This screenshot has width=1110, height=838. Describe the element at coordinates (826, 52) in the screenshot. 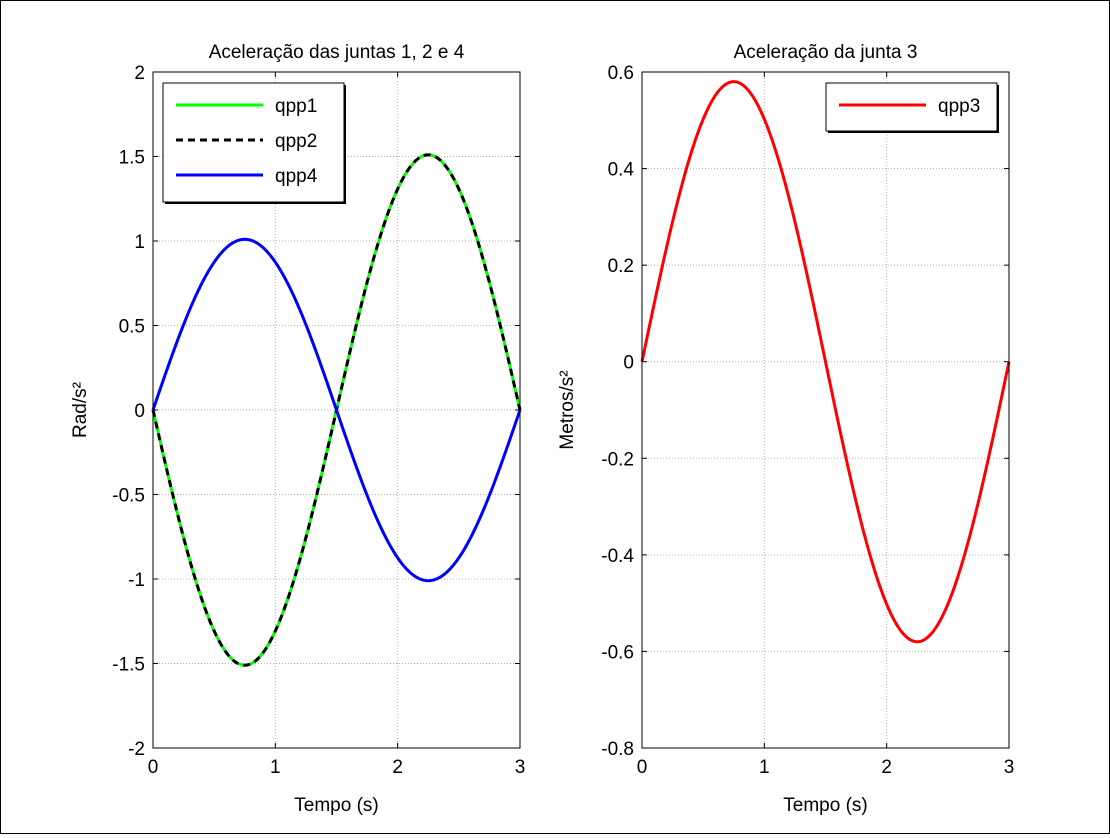

I see `chart-title: Aceleração da junta 3` at that location.